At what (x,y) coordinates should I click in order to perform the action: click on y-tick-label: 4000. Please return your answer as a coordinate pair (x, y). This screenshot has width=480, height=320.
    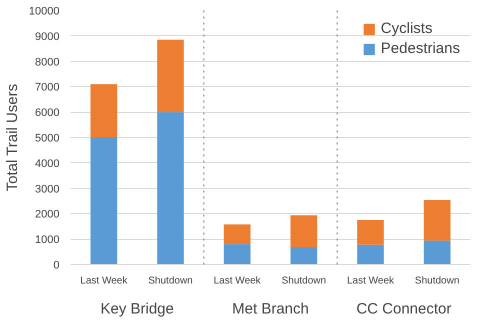
    Looking at the image, I should click on (47, 164).